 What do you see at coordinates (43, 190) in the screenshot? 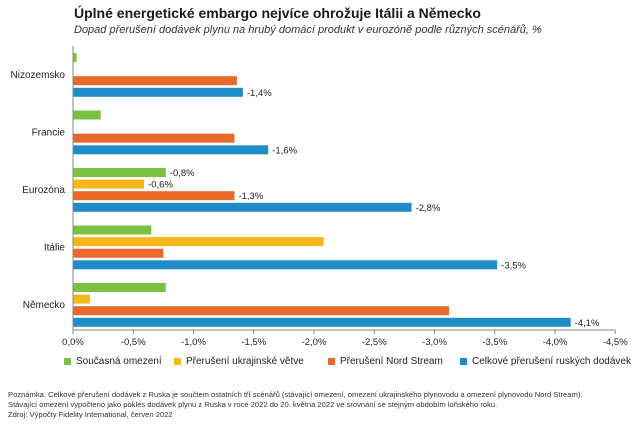
I see `category-label-2: Eurozóna` at bounding box center [43, 190].